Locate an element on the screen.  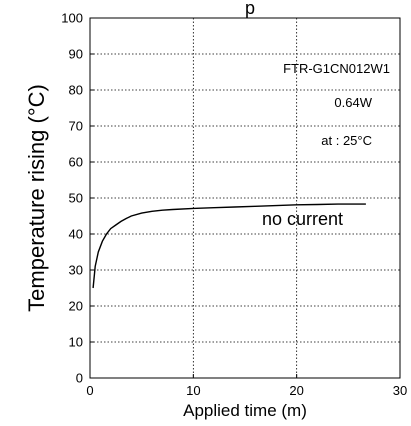
title-fragment: p is located at coordinates (250, 9).